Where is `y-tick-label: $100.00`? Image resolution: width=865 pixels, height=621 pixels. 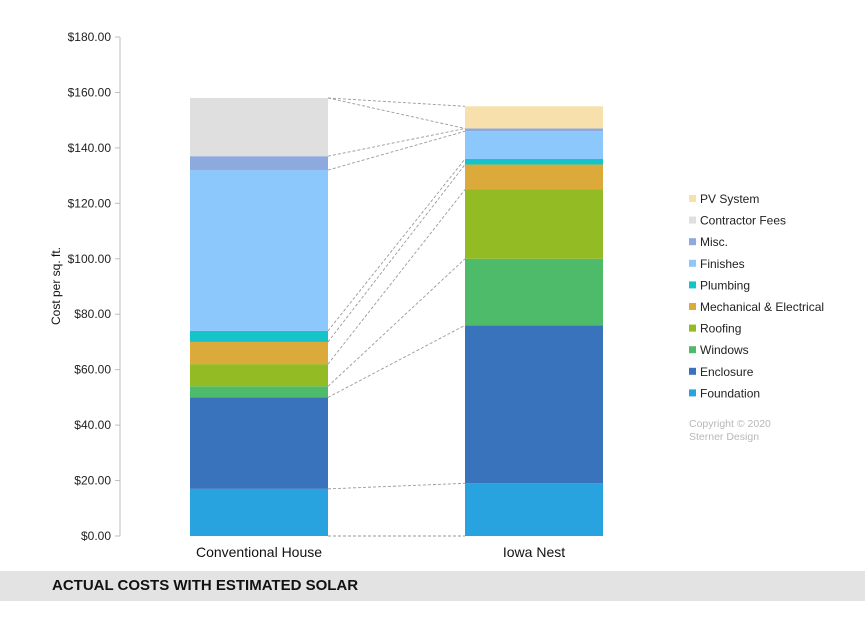
y-tick-label: $100.00 is located at coordinates (90, 259).